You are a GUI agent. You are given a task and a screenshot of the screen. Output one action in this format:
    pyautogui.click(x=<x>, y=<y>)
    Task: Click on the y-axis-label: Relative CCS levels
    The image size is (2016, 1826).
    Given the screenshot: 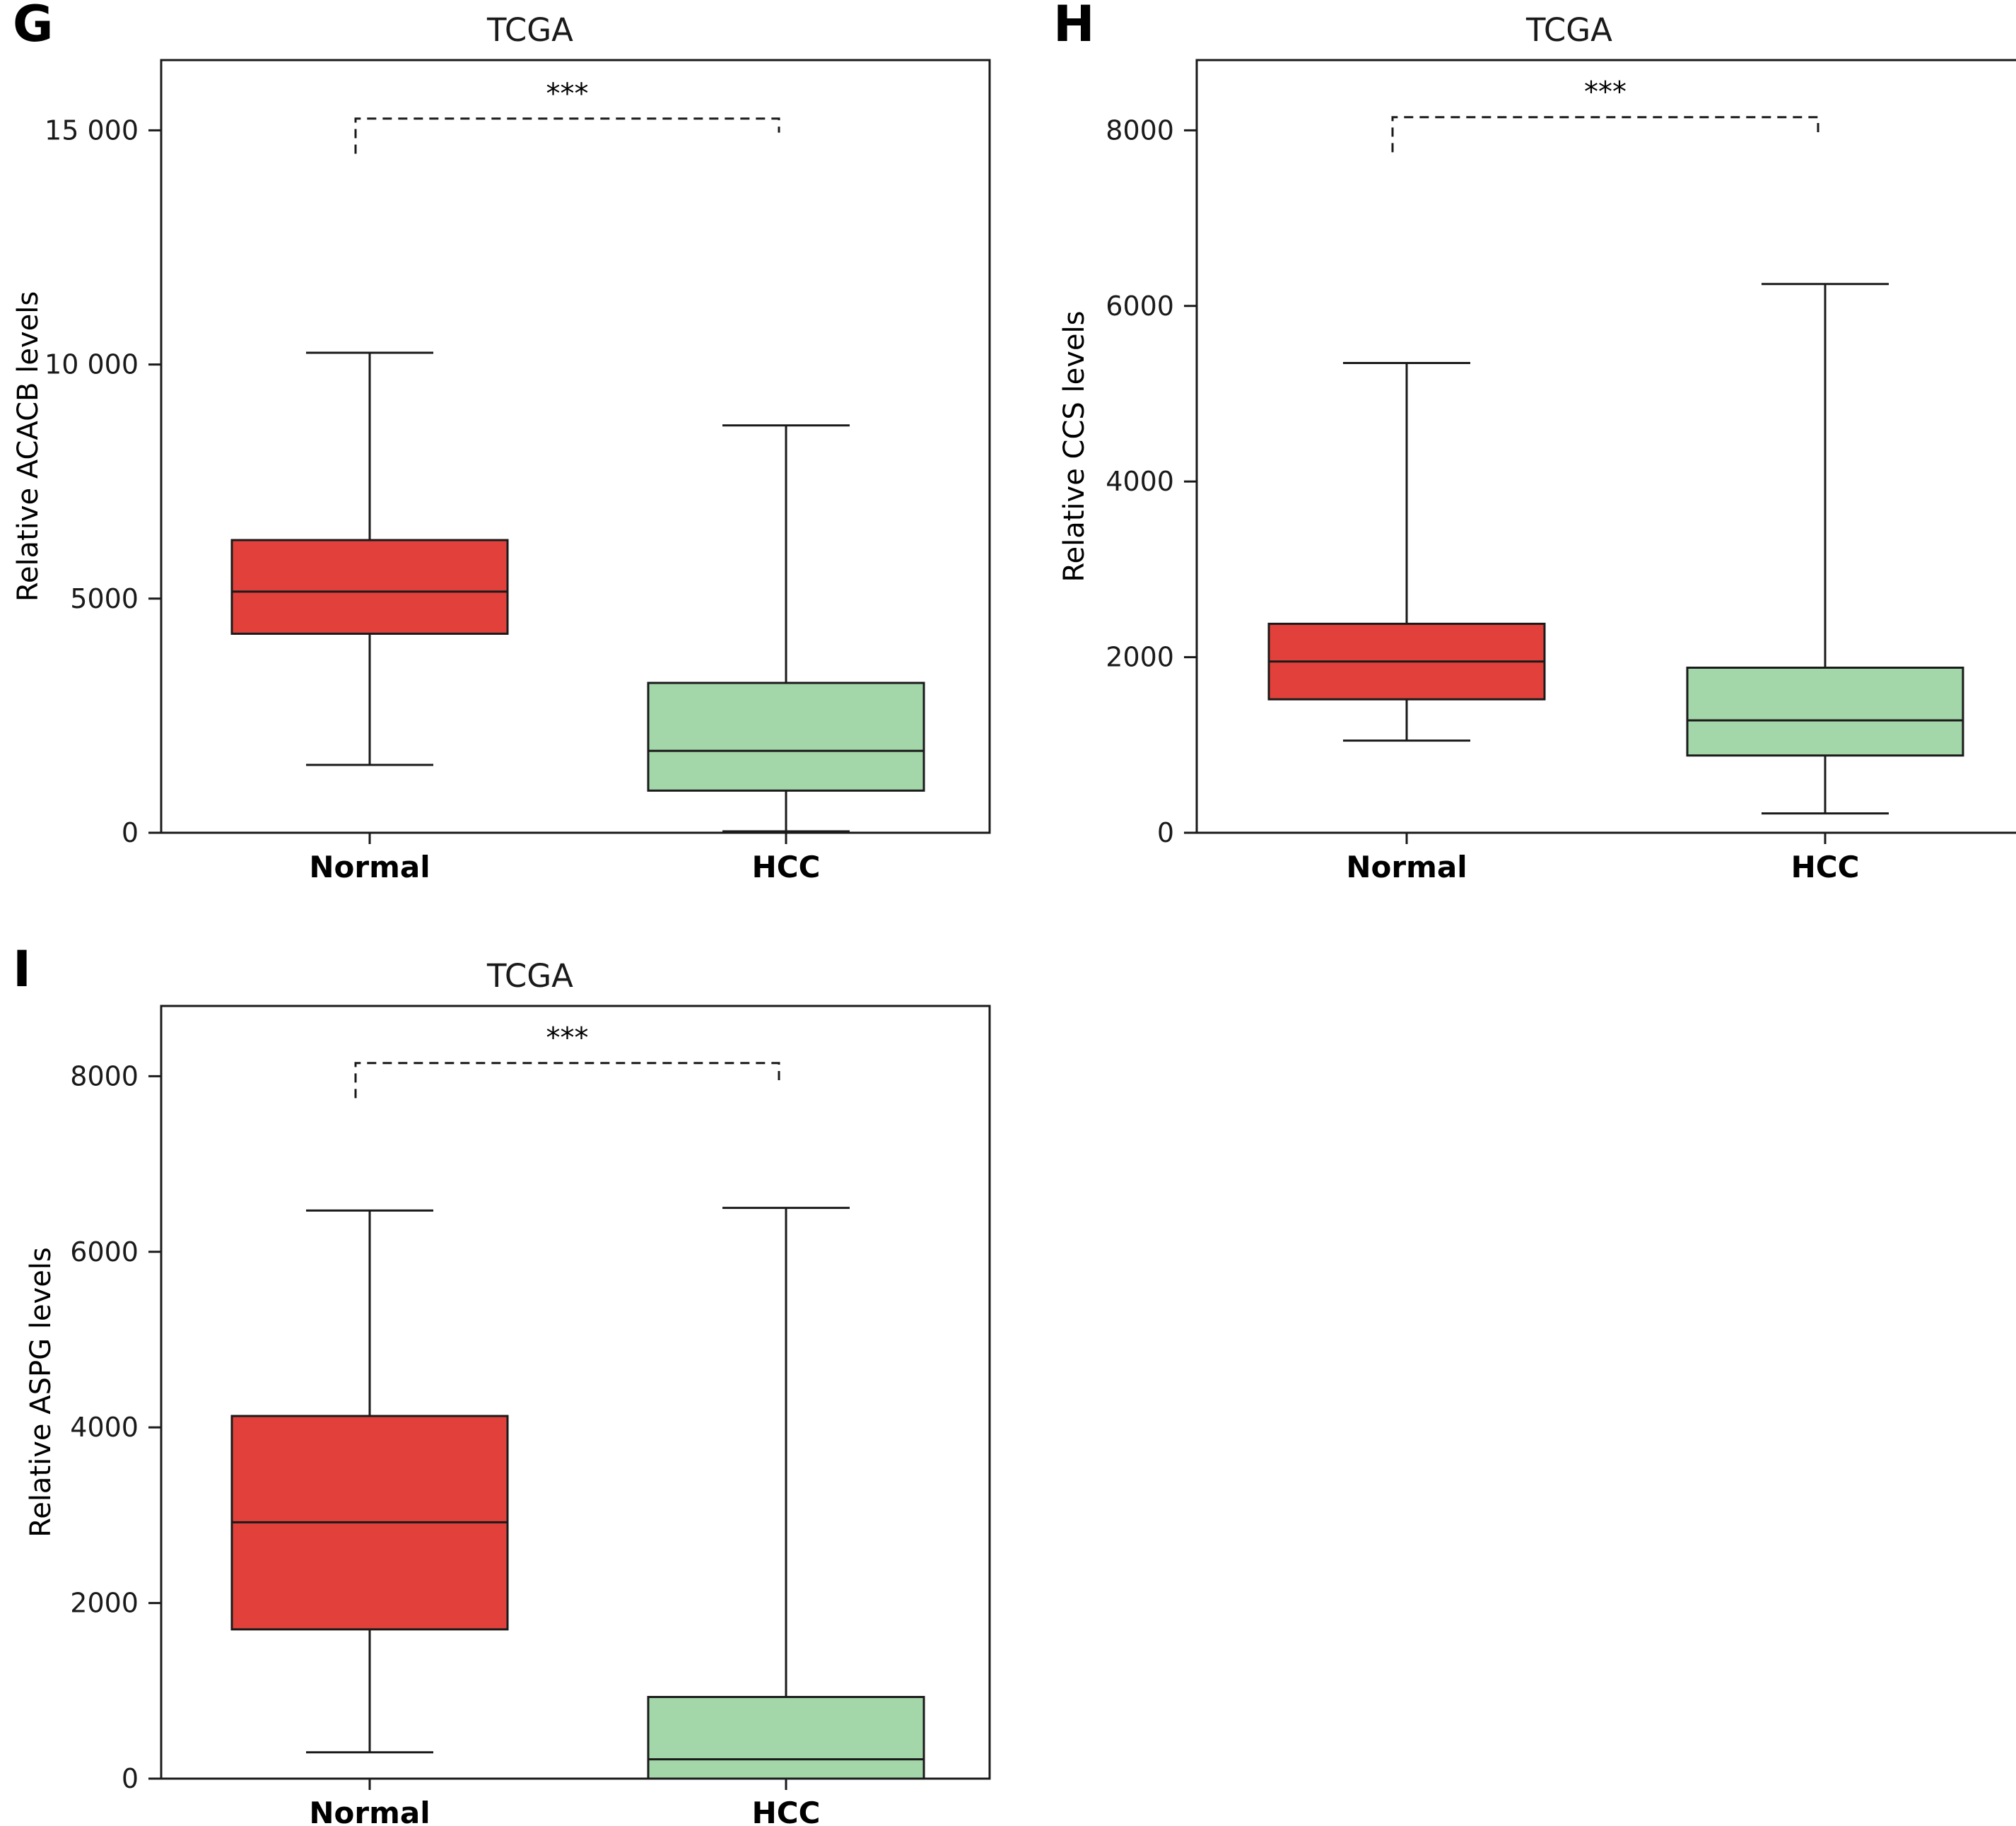 What is the action you would take?
    pyautogui.click(x=1074, y=447)
    